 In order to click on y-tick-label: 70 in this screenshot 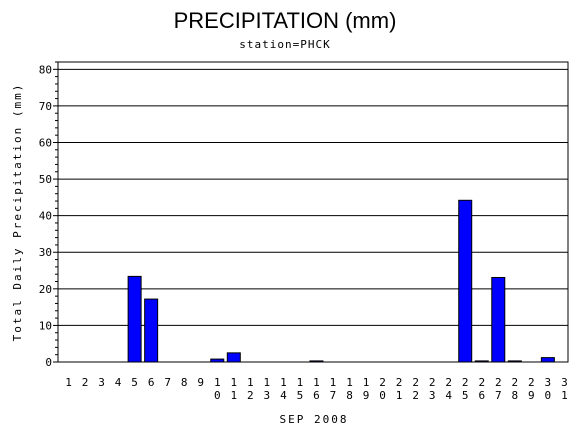, I will do `click(45, 106)`.